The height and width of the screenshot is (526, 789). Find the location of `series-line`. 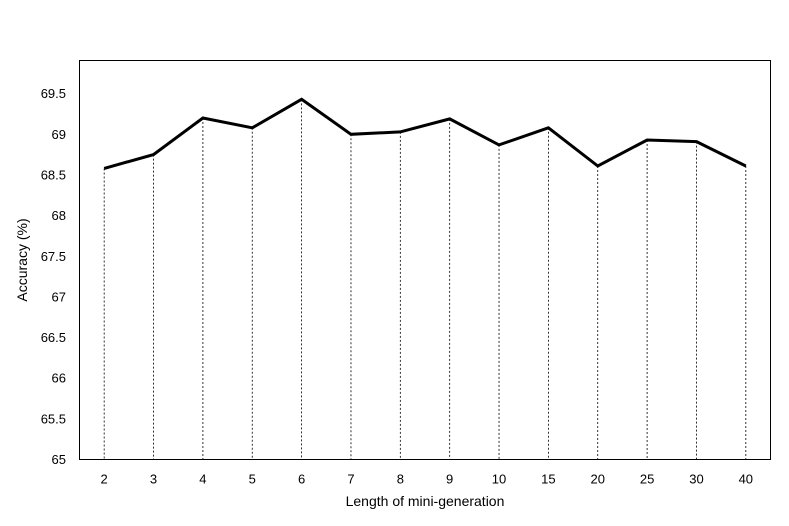

series-line is located at coordinates (425, 133).